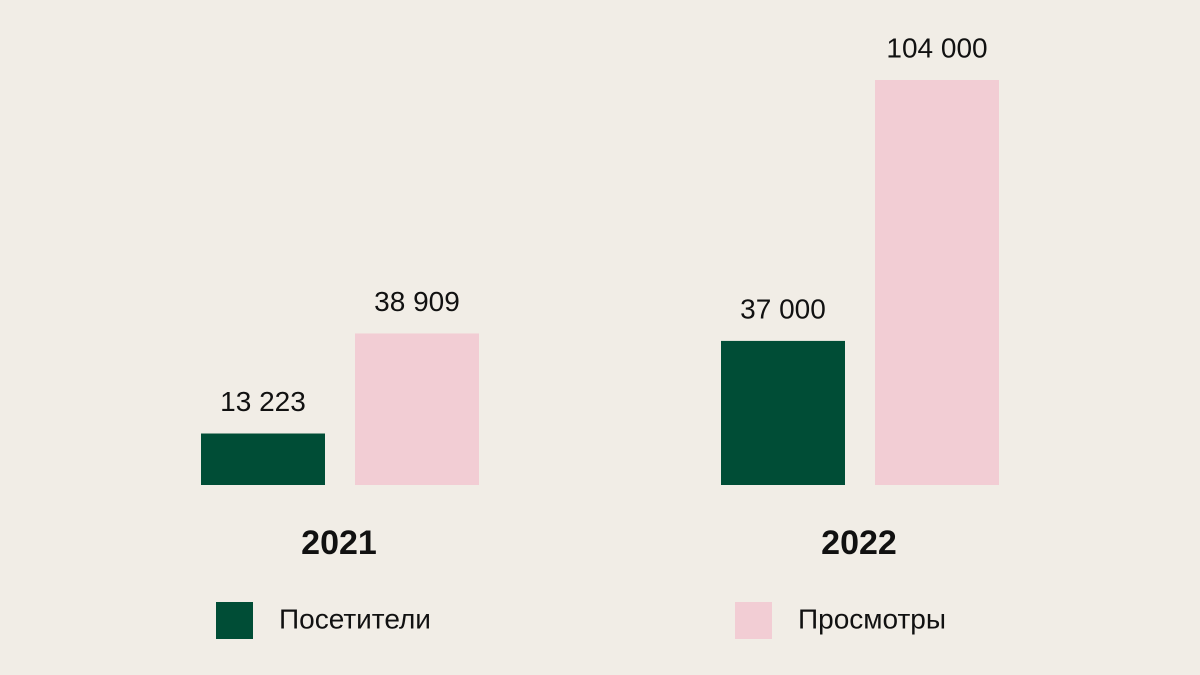 The image size is (1200, 675). I want to click on category-label: 2021, so click(339, 543).